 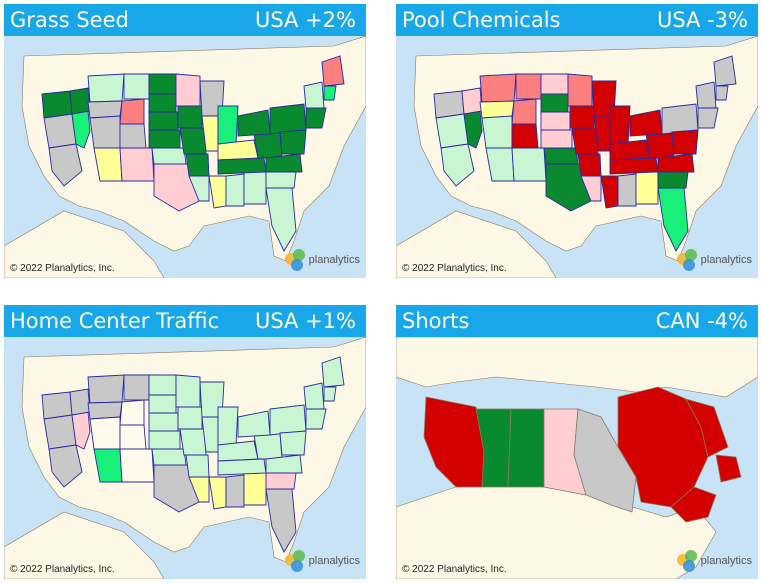 I want to click on panel-change: USA +1%, so click(x=305, y=321).